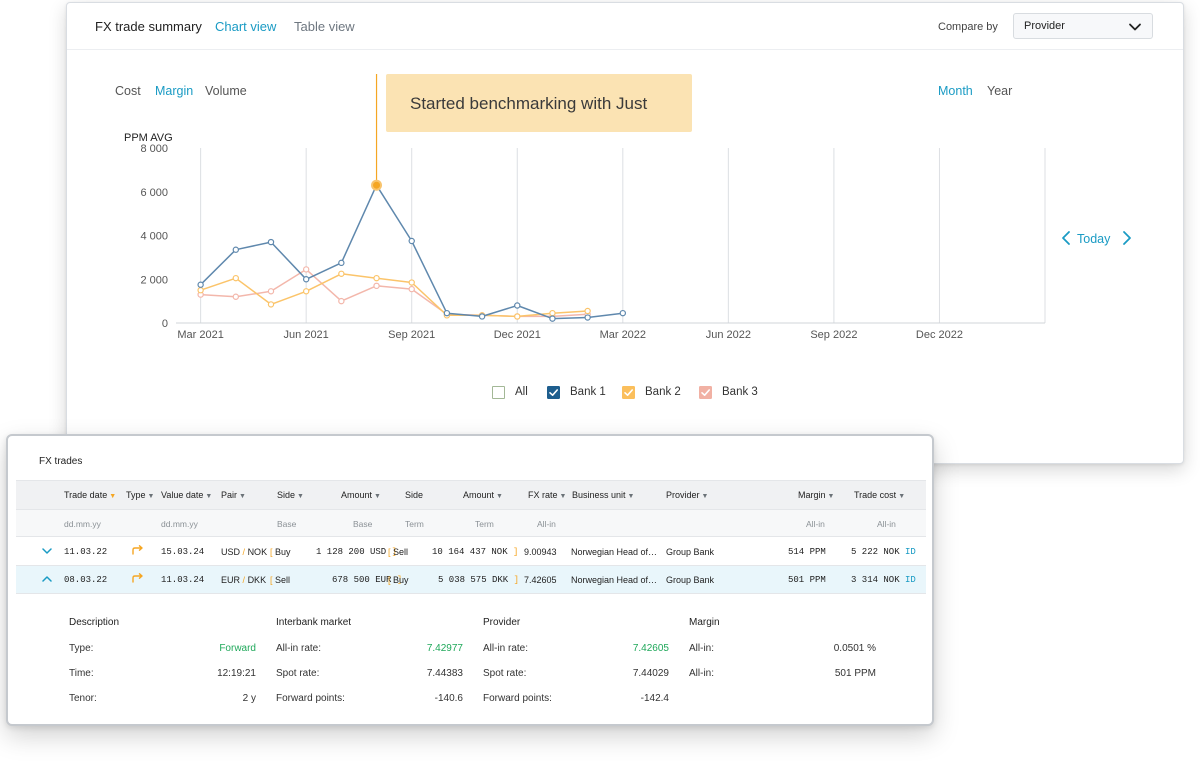 The height and width of the screenshot is (763, 1200). Describe the element at coordinates (444, 648) in the screenshot. I see `interbank-all-in-value: 7.42977` at that location.